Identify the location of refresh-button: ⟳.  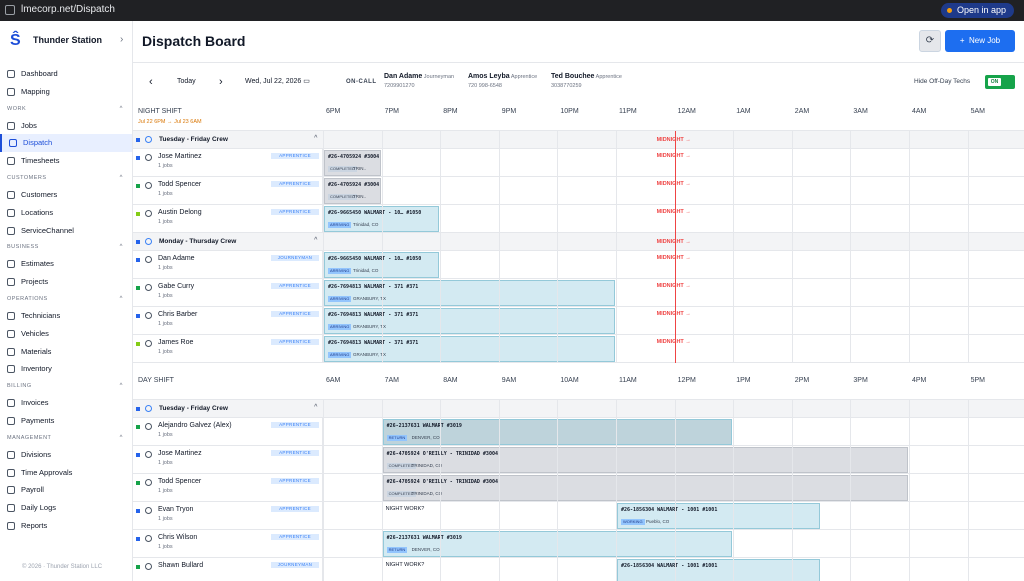
(930, 41).